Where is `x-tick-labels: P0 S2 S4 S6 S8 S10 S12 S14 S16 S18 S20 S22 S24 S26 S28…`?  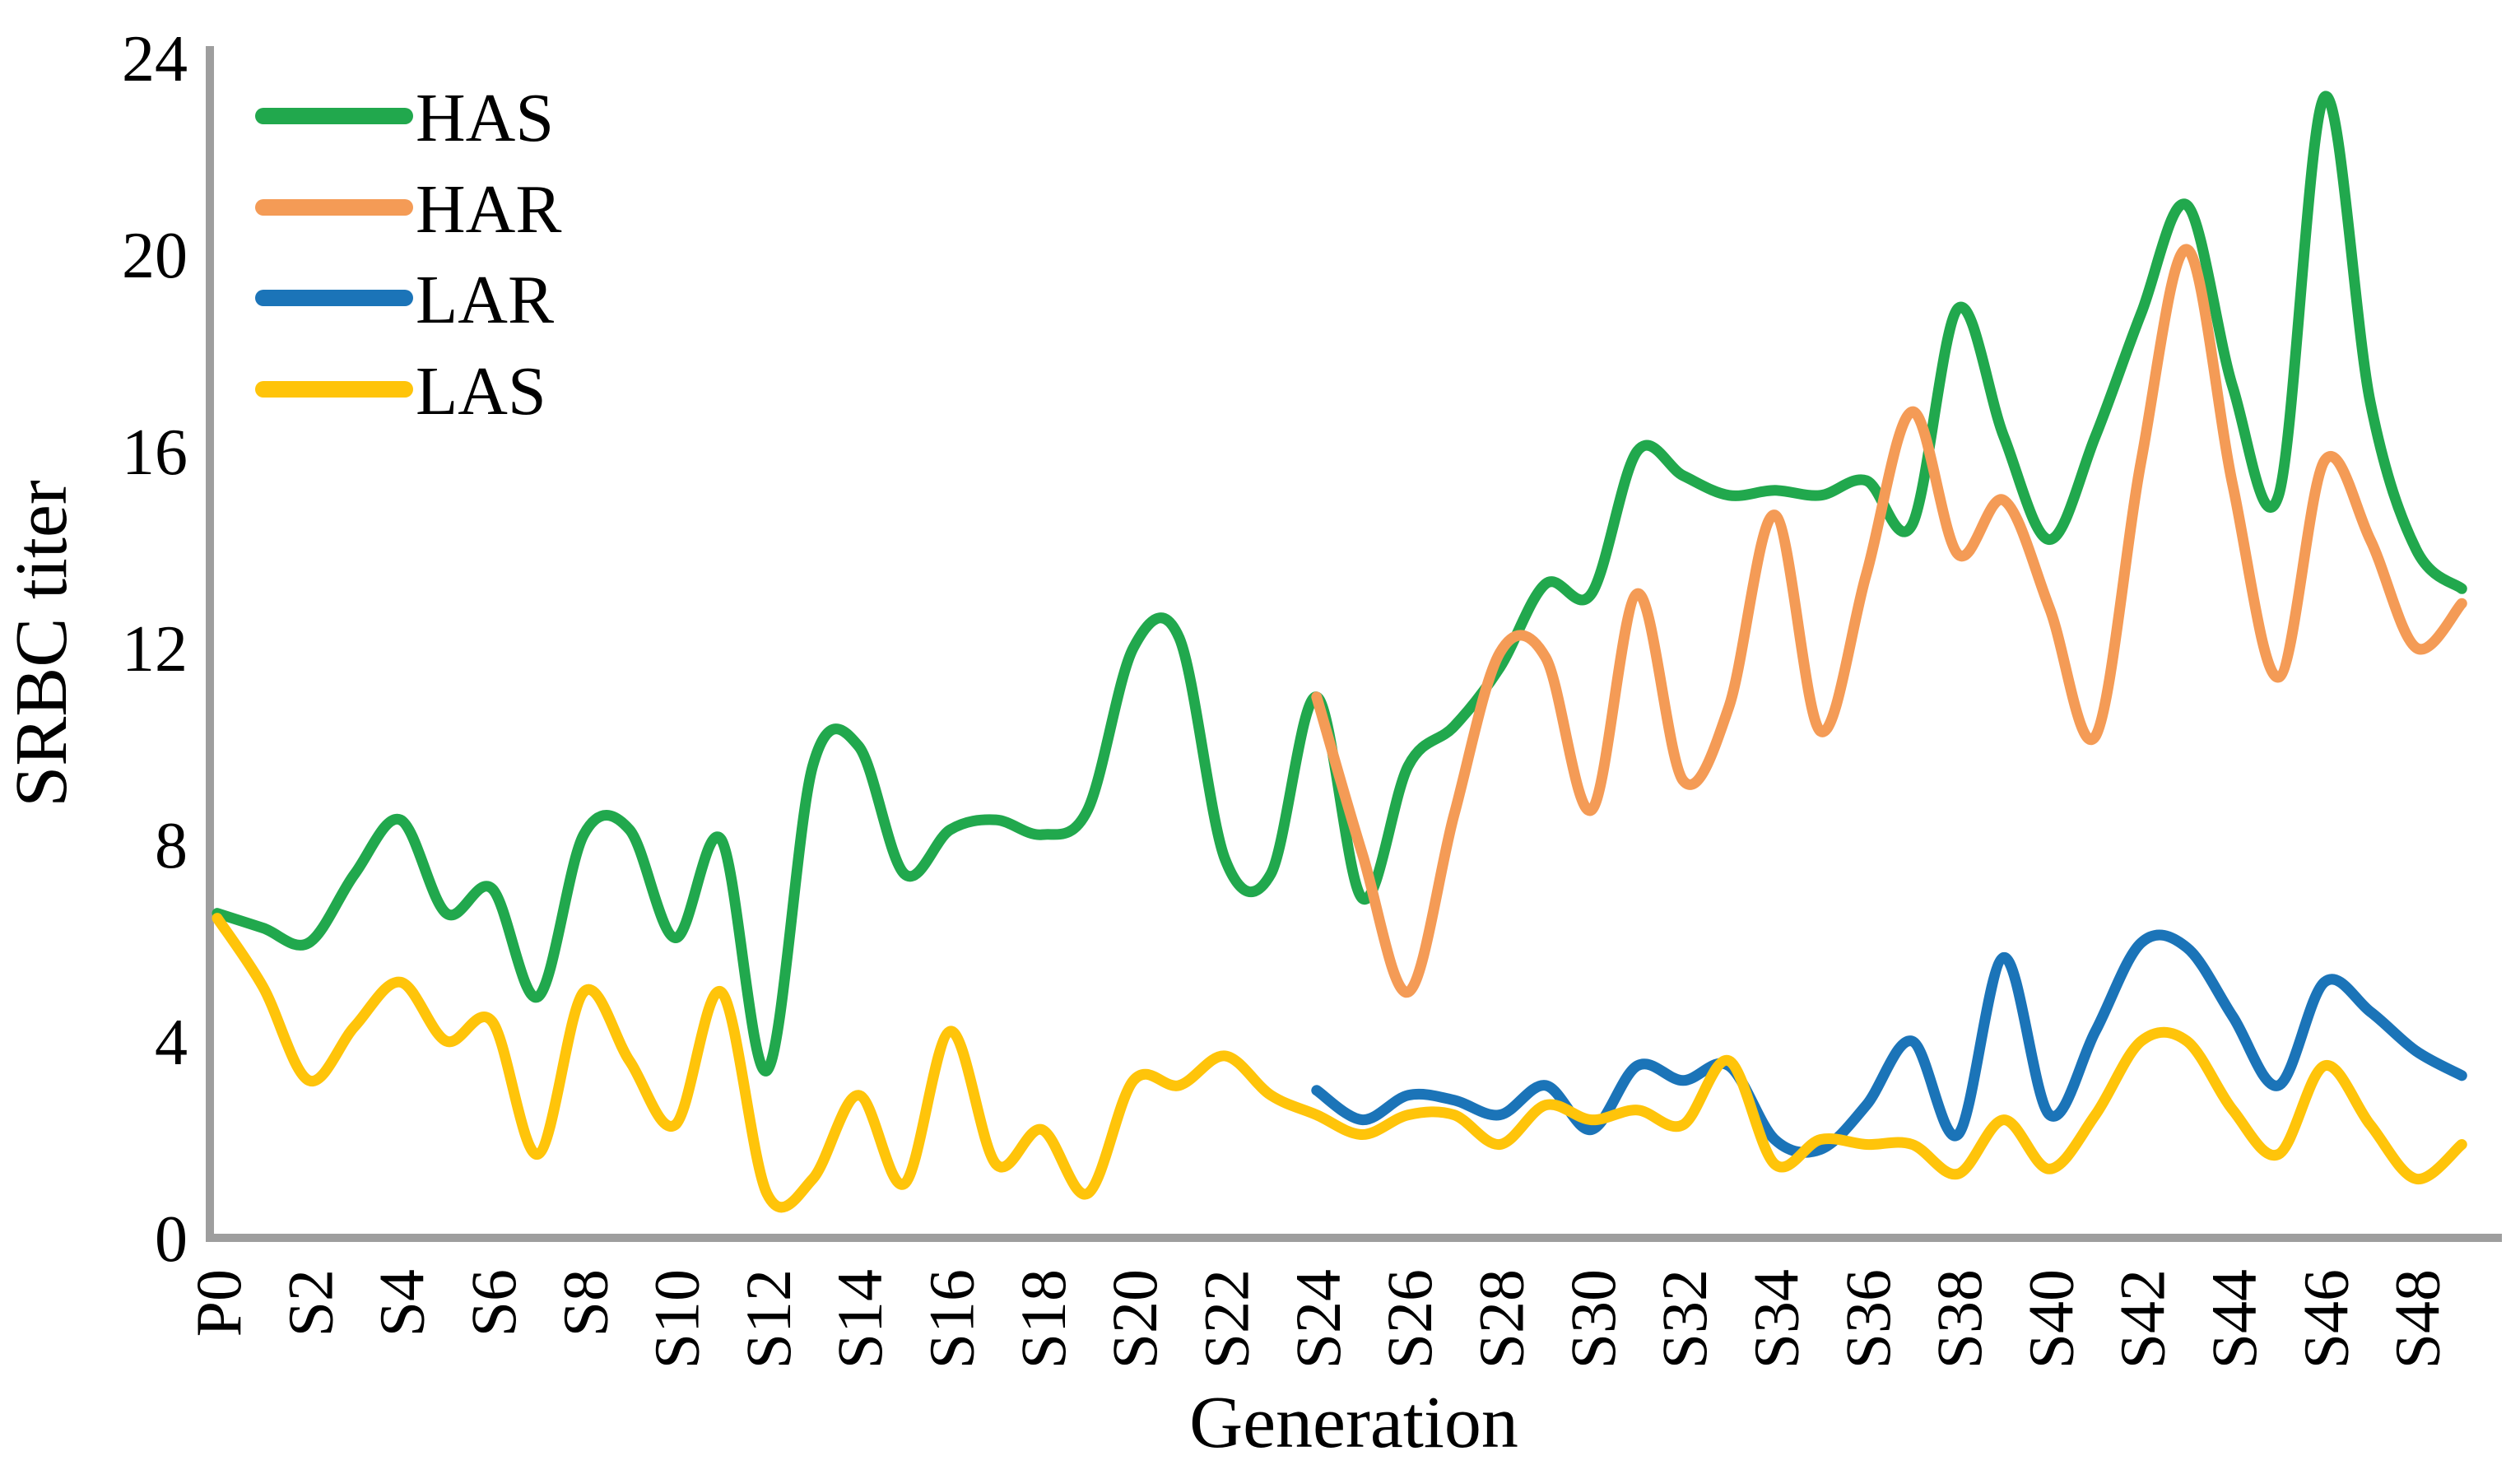 x-tick-labels: P0 S2 S4 S6 S8 S10 S12 S14 S16 S18 S20 S22 S24 S26 S28… is located at coordinates (1318, 1319).